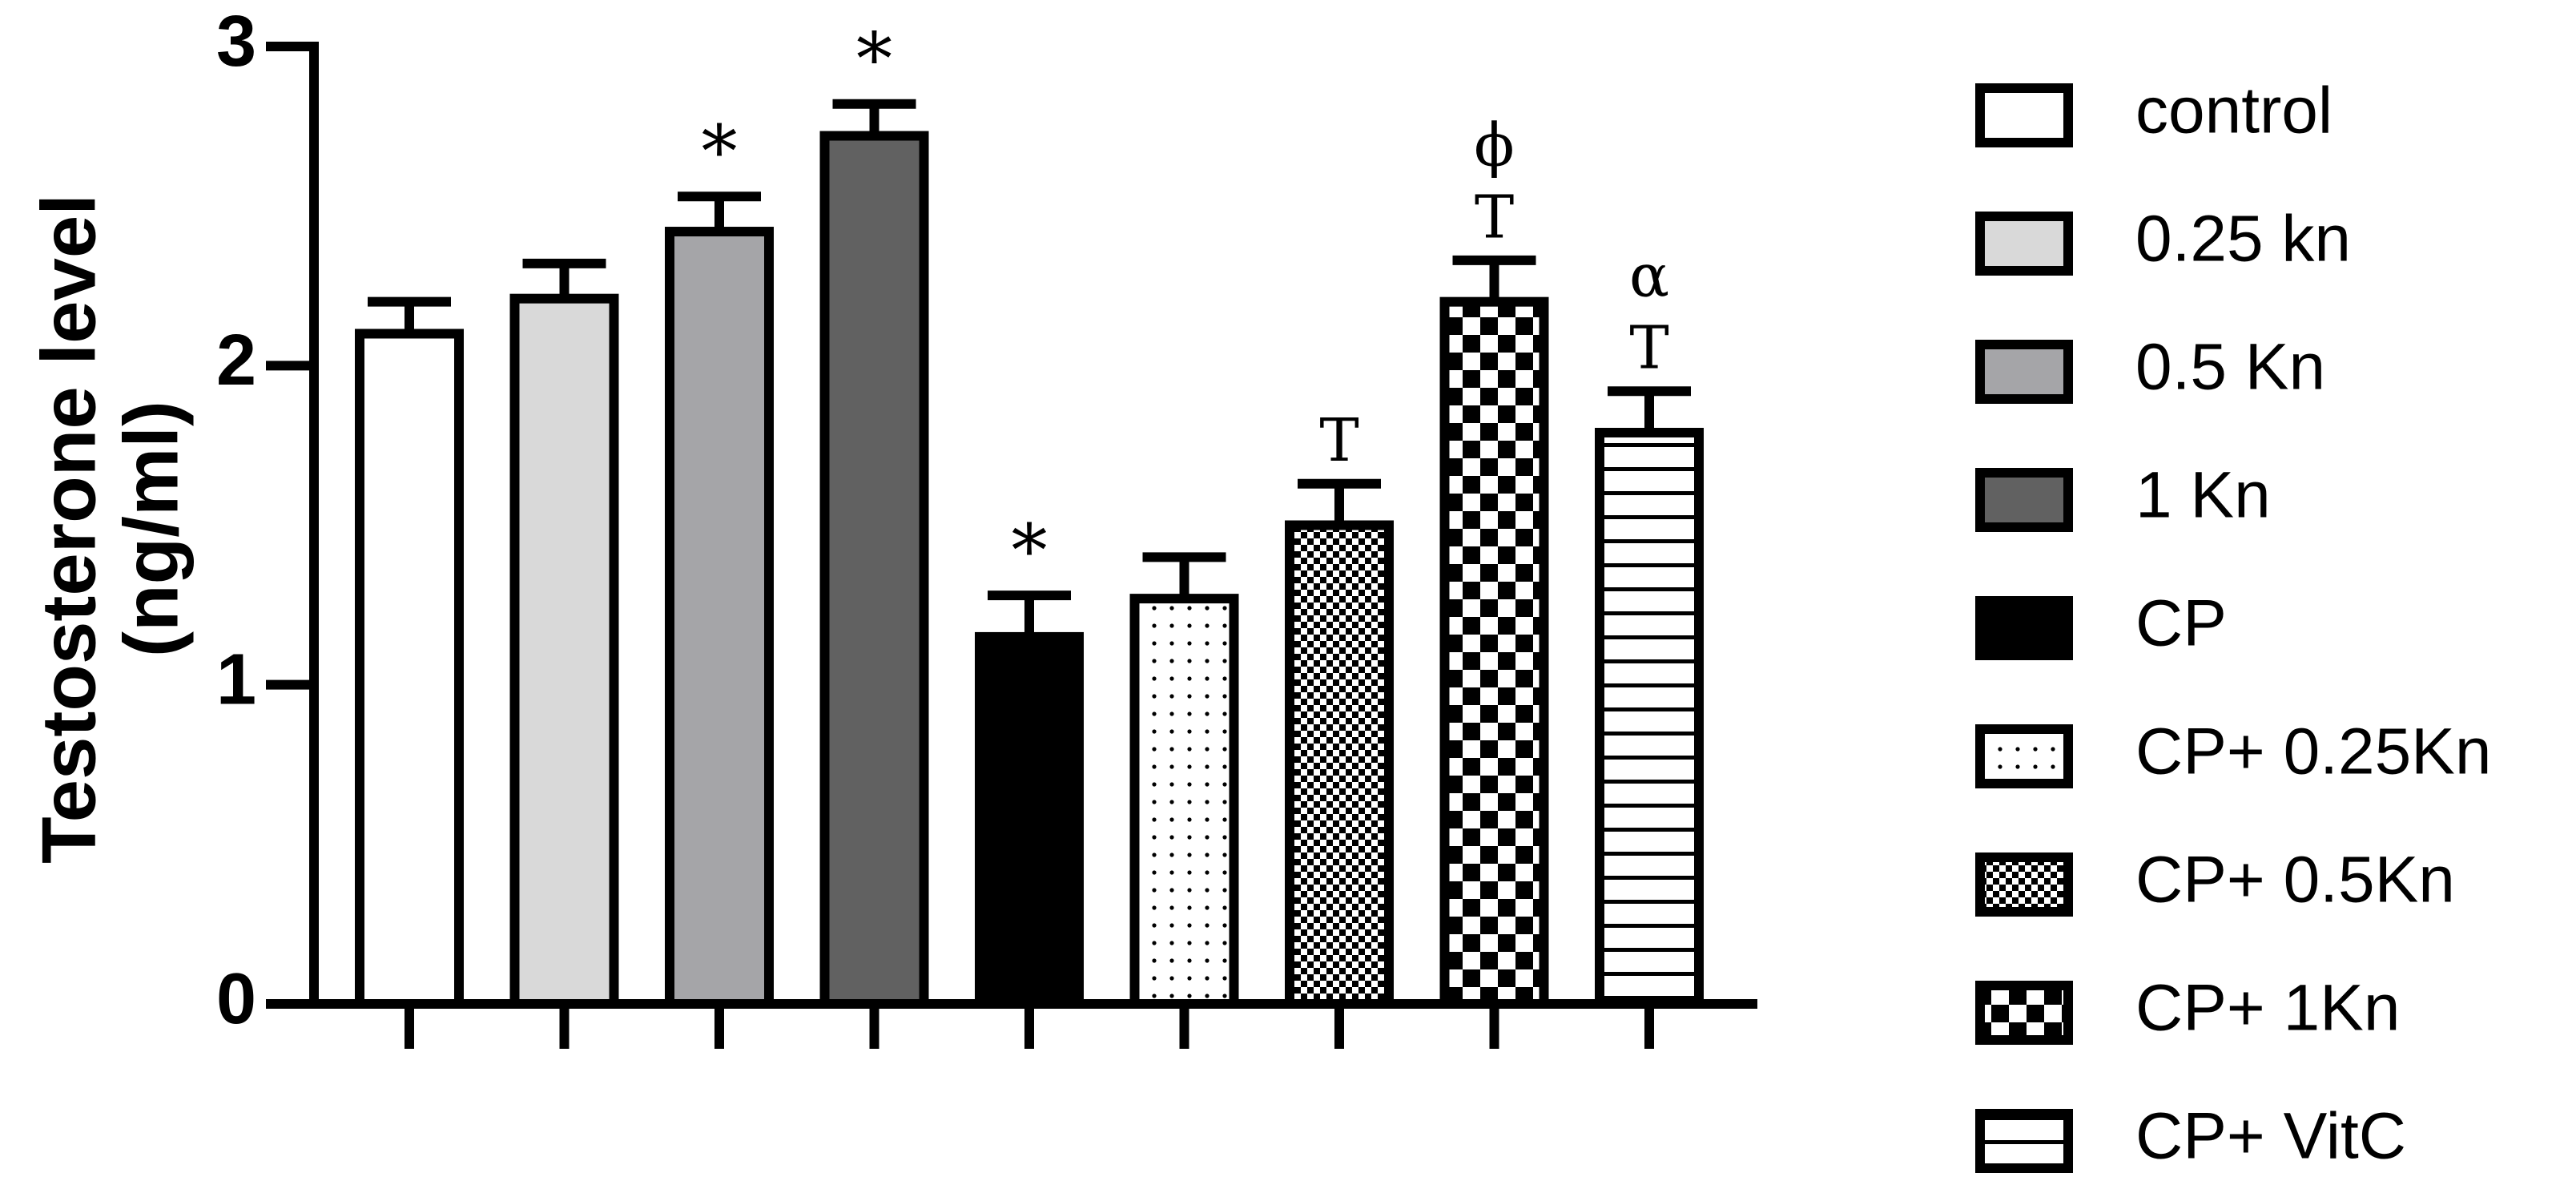 The width and height of the screenshot is (2576, 1185). Describe the element at coordinates (236, 999) in the screenshot. I see `y-tick-label: 0` at that location.